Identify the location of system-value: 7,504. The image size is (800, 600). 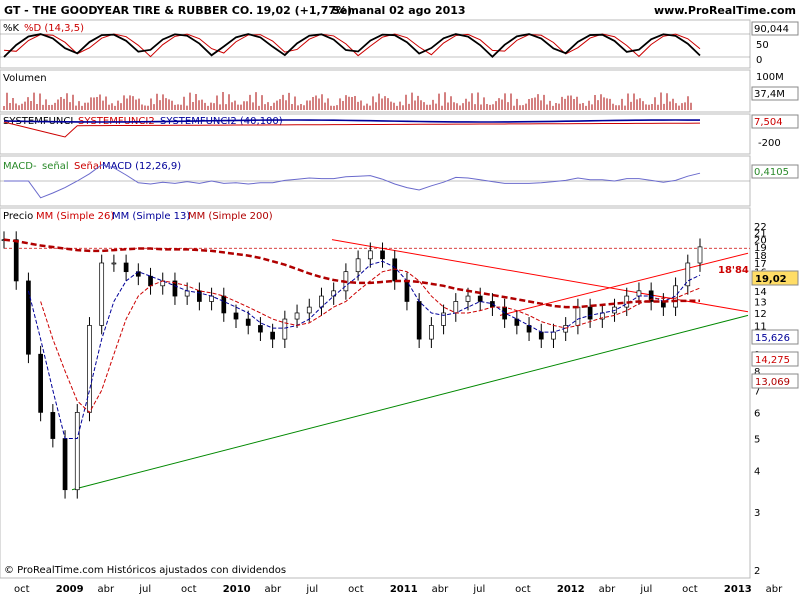
(768, 122).